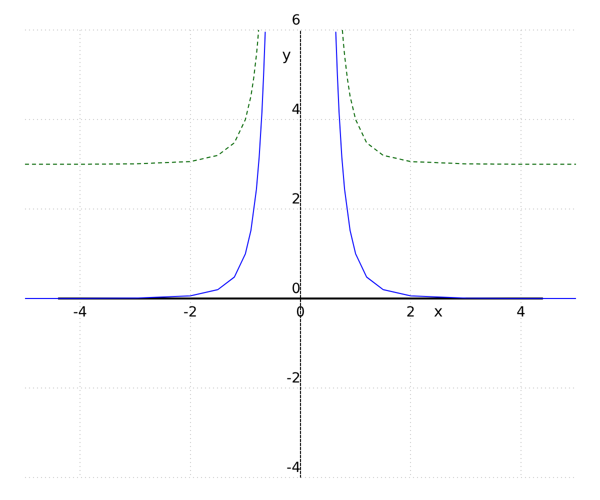 Image resolution: width=600 pixels, height=500 pixels. What do you see at coordinates (190, 312) in the screenshot?
I see `x-tick-label: -2` at bounding box center [190, 312].